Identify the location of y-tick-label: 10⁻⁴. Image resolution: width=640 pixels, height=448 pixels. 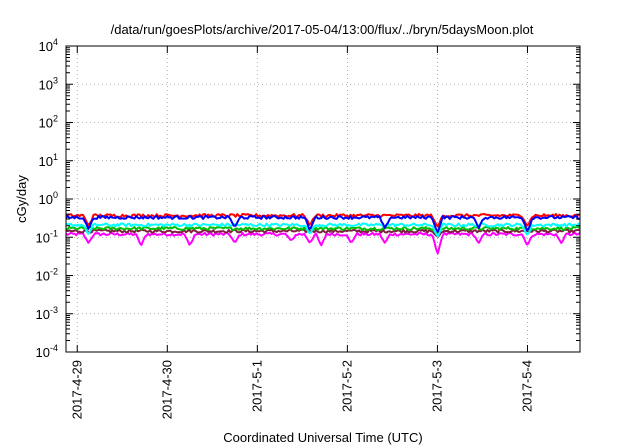
(47, 351).